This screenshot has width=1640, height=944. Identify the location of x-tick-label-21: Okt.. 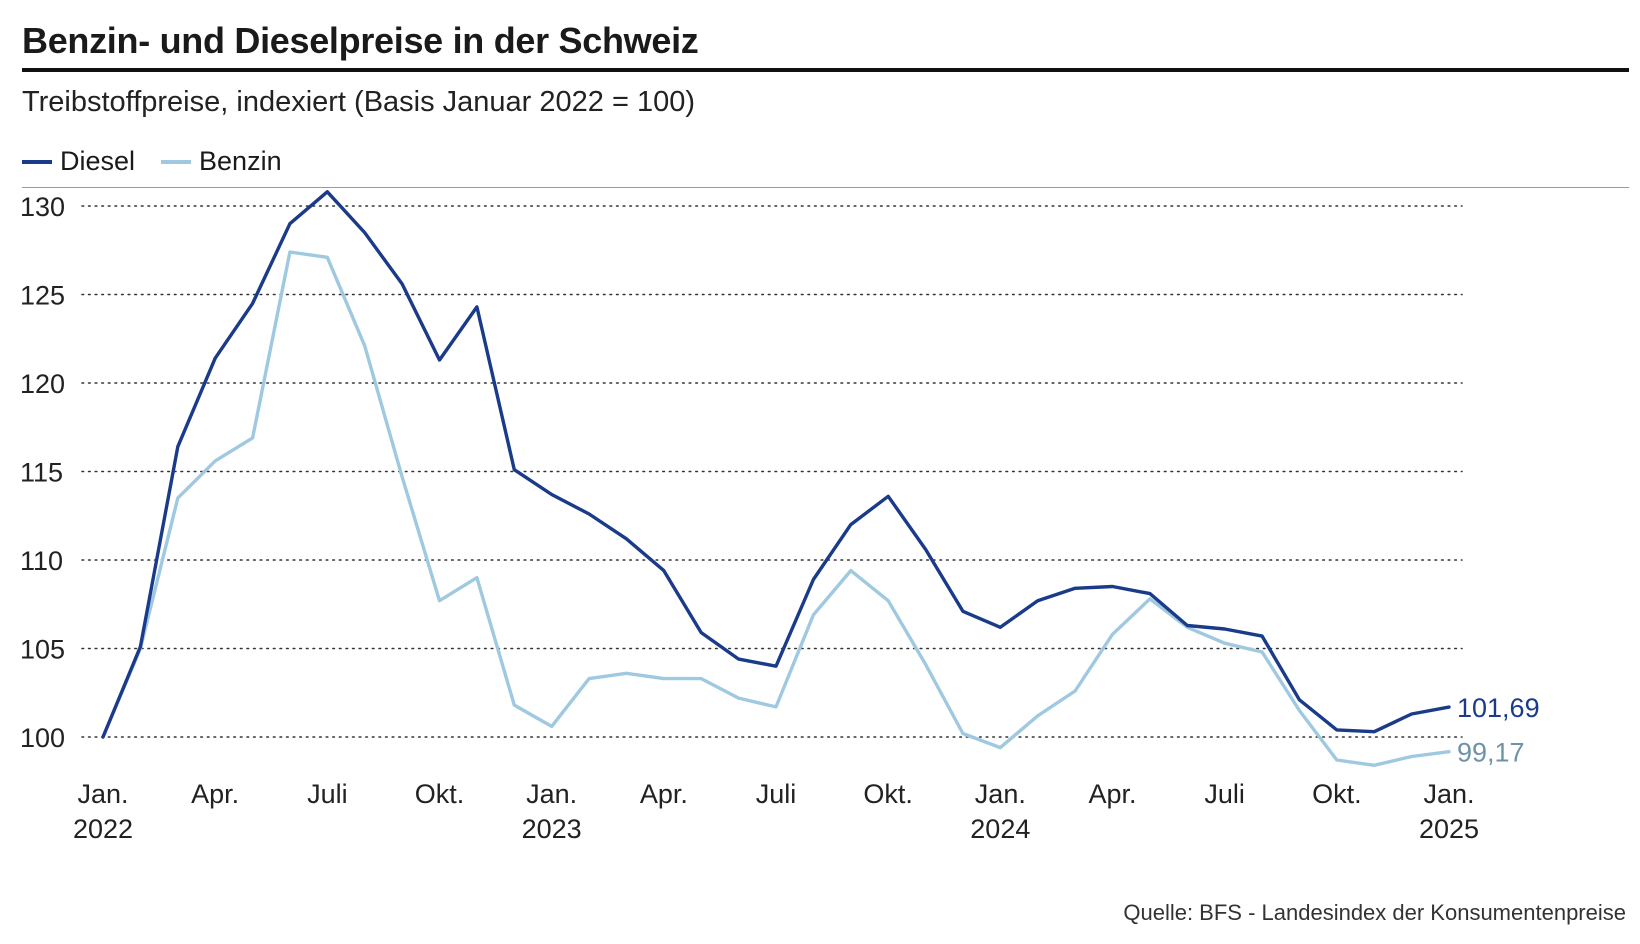
(888, 794).